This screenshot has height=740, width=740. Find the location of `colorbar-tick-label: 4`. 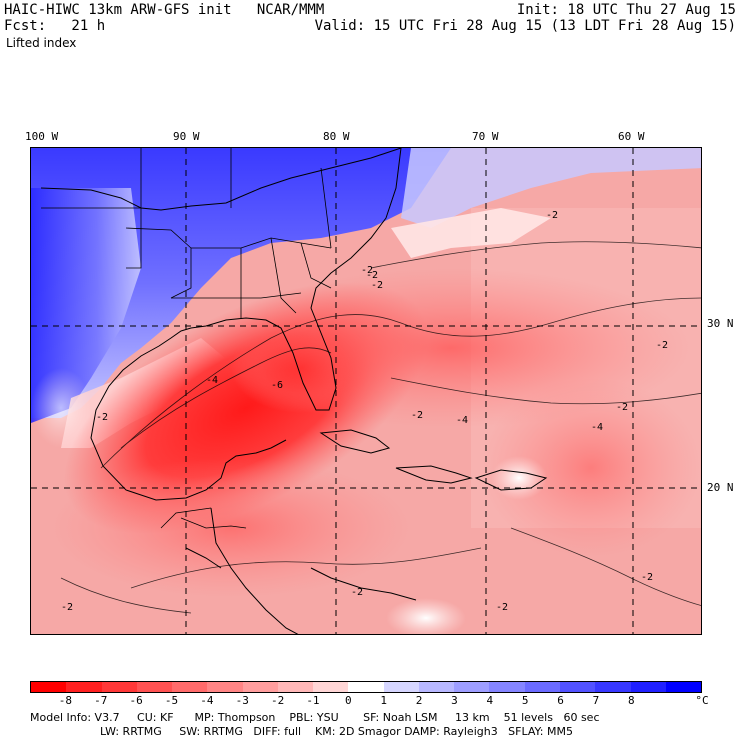

colorbar-tick-label: 4 is located at coordinates (490, 700).